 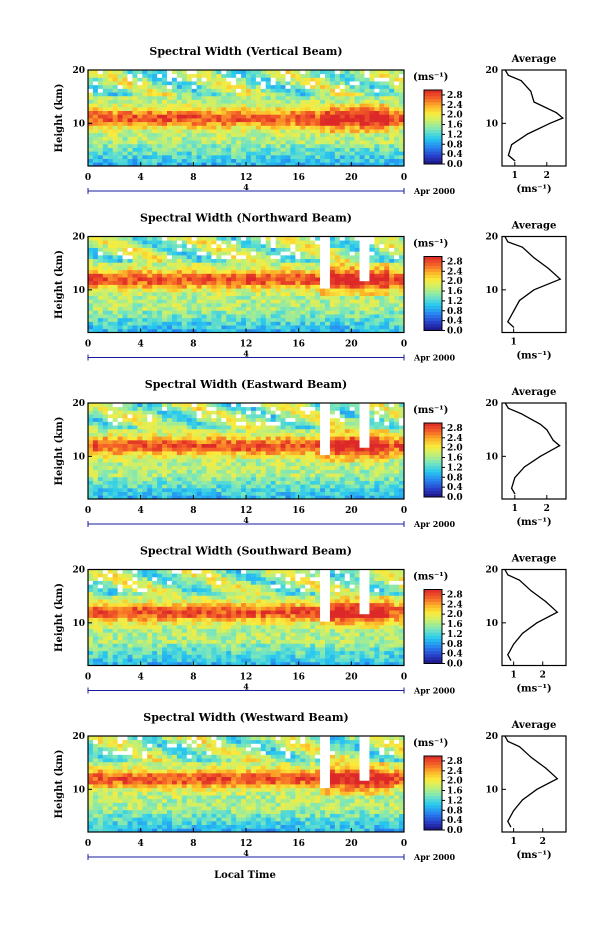 I want to click on x-tick-label: 16, so click(x=298, y=345).